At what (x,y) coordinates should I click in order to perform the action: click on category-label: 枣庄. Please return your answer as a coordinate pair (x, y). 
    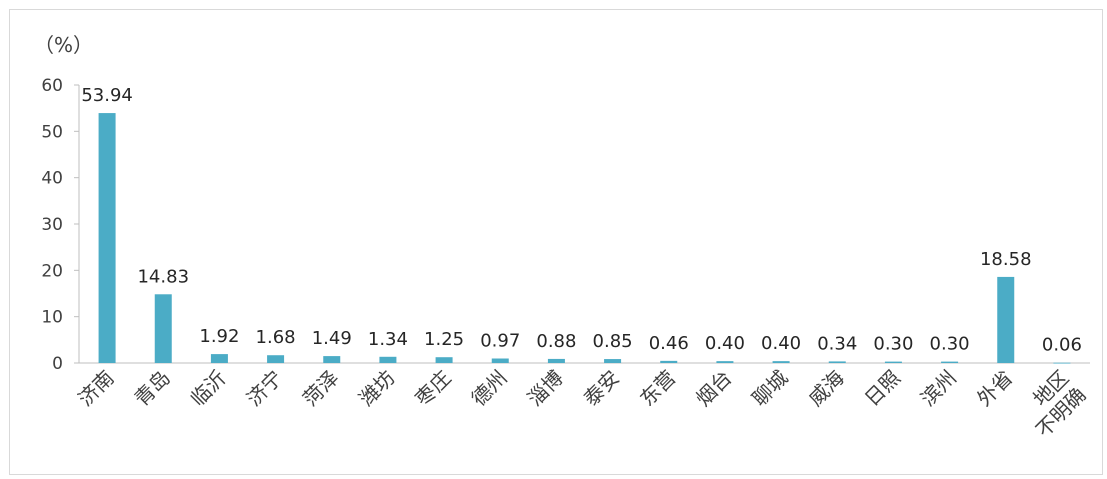
    Looking at the image, I should click on (432, 388).